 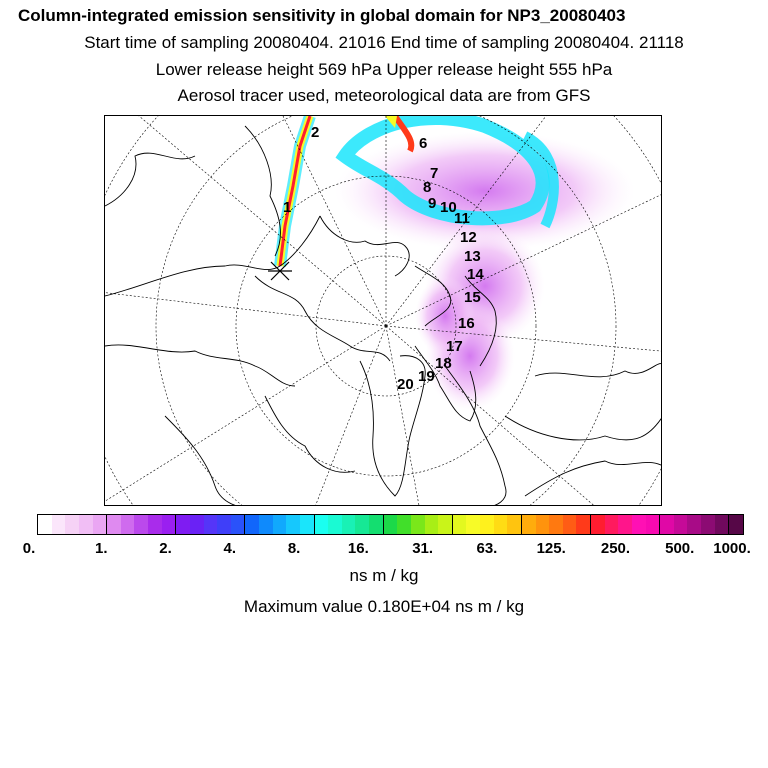 What do you see at coordinates (475, 274) in the screenshot?
I see `trajectory-label: 14` at bounding box center [475, 274].